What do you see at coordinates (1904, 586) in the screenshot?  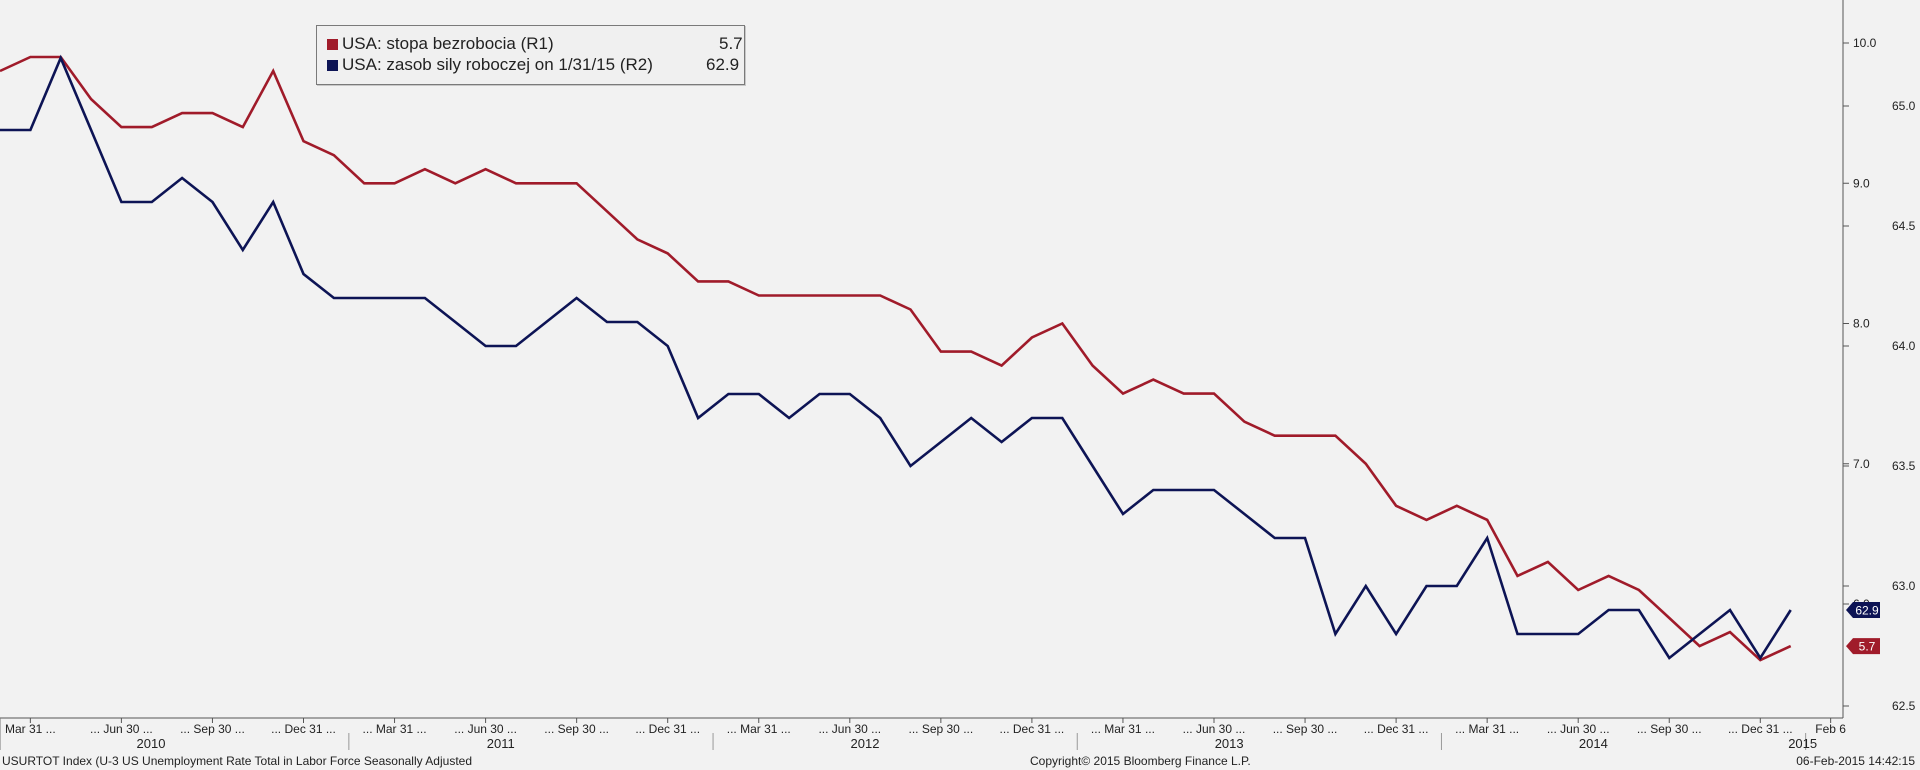 I see `y-axis-tick-label: 63.0` at bounding box center [1904, 586].